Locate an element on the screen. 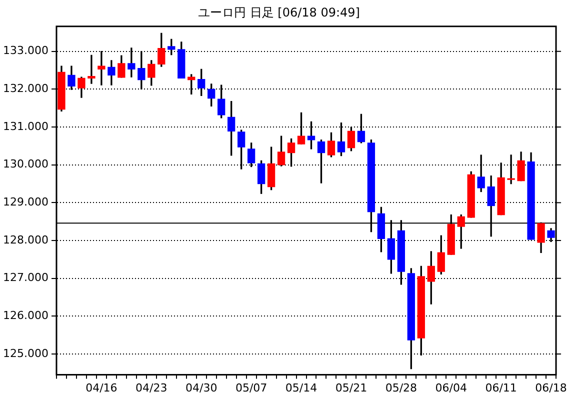 The image size is (570, 398). y-tick-label: 128.000 is located at coordinates (25, 239).